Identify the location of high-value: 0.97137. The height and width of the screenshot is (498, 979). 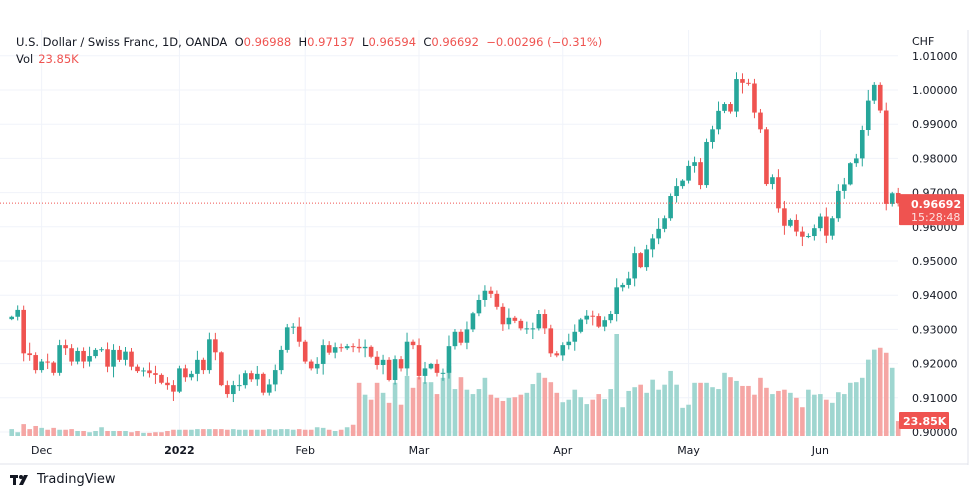
(331, 42).